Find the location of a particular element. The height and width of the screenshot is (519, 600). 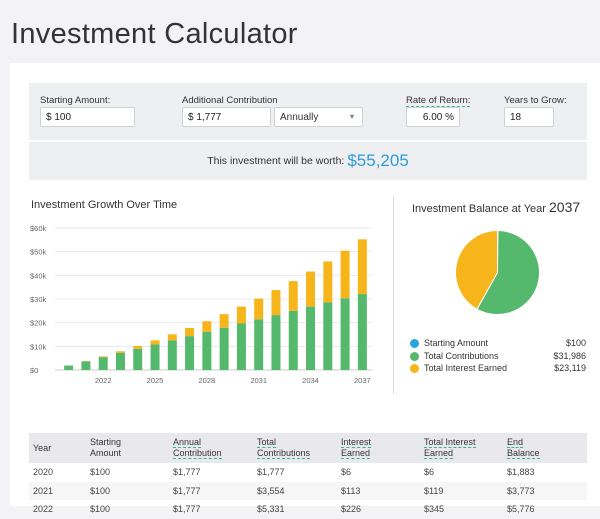

rate-of-return-input: 6.00 % is located at coordinates (433, 117).